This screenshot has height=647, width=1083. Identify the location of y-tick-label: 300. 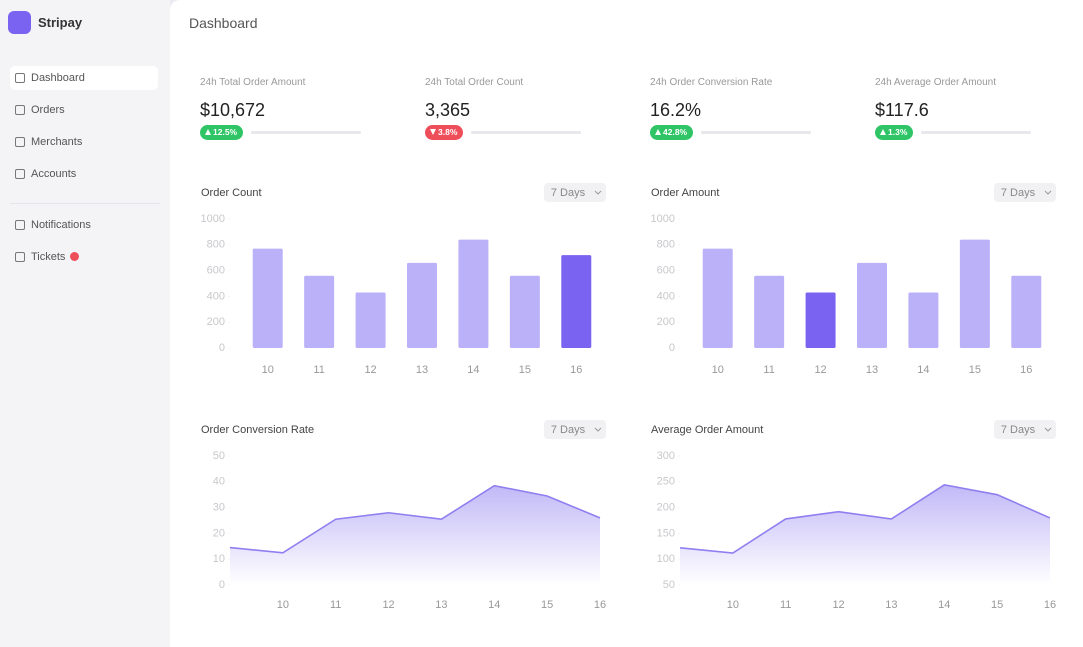
(666, 456).